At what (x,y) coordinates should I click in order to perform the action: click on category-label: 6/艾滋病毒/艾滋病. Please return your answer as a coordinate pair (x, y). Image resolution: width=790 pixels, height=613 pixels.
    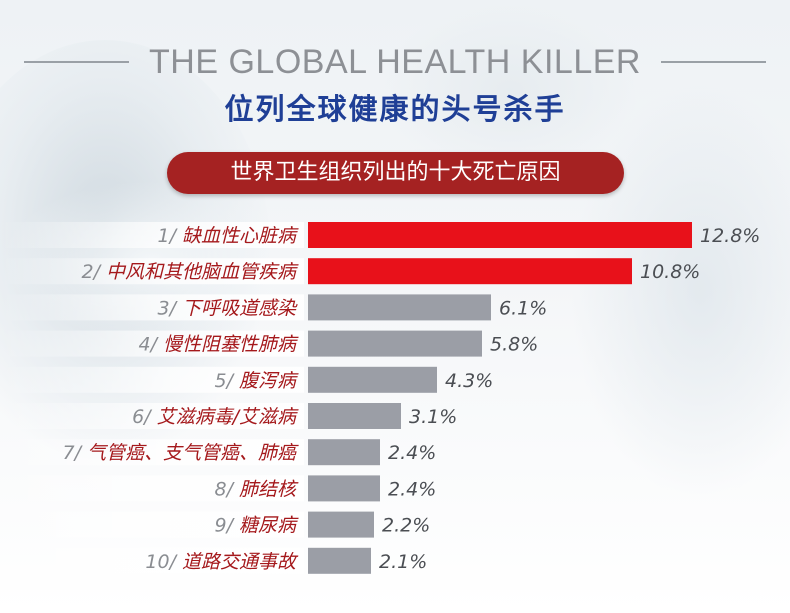
    Looking at the image, I should click on (215, 417).